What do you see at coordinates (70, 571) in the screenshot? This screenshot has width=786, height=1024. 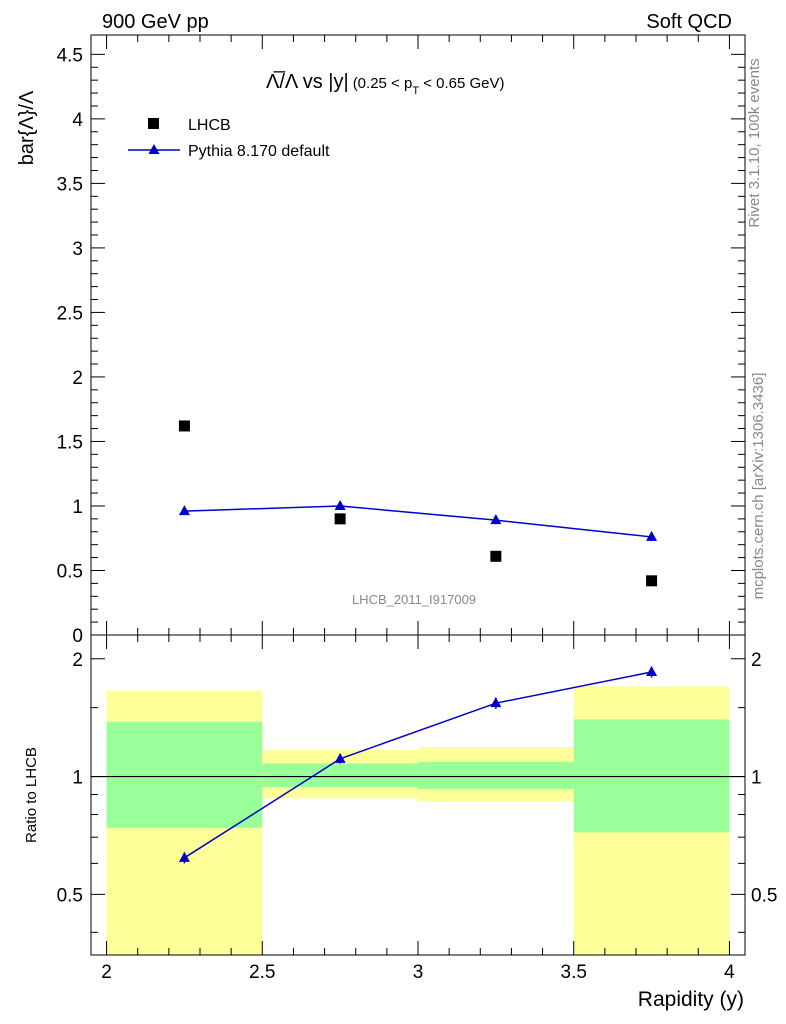 I see `y-tick-label: 0.5` at bounding box center [70, 571].